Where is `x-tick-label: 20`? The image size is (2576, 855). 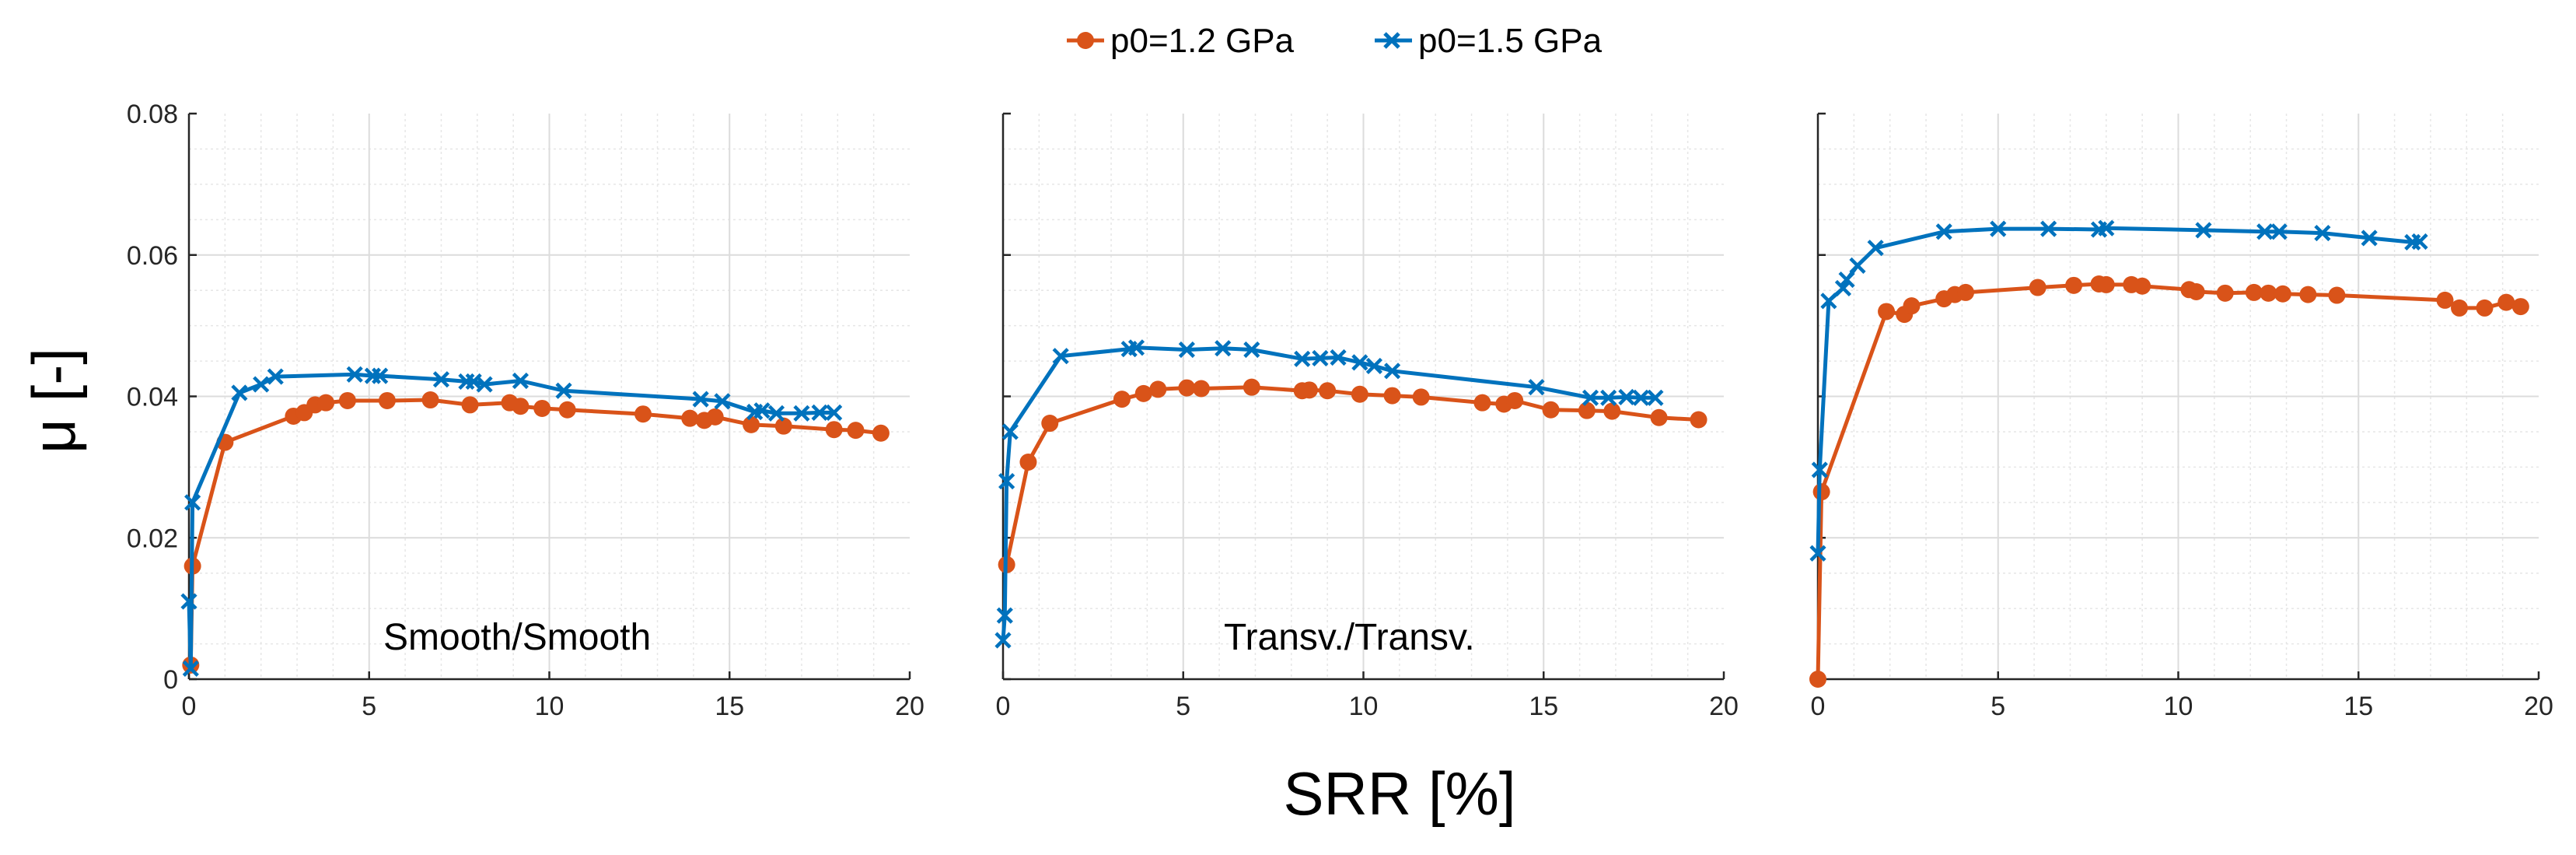
x-tick-label: 20 is located at coordinates (1724, 706).